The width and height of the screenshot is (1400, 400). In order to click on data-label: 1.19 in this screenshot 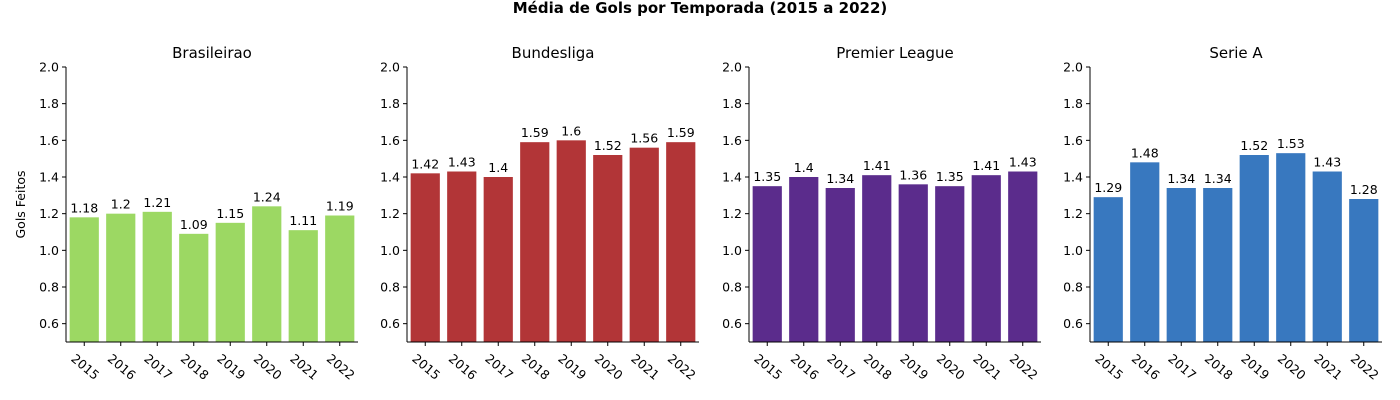, I will do `click(340, 206)`.